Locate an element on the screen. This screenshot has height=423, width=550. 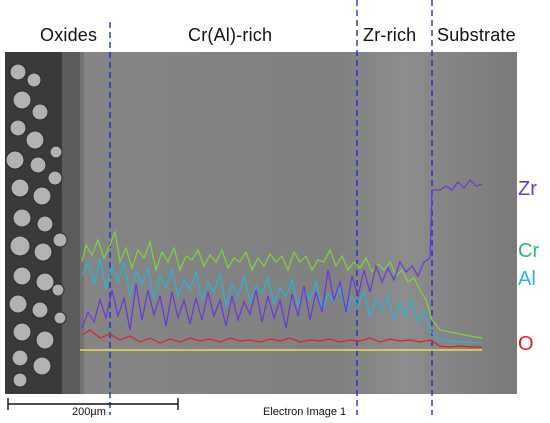
oxide-particles is located at coordinates (36, 225).